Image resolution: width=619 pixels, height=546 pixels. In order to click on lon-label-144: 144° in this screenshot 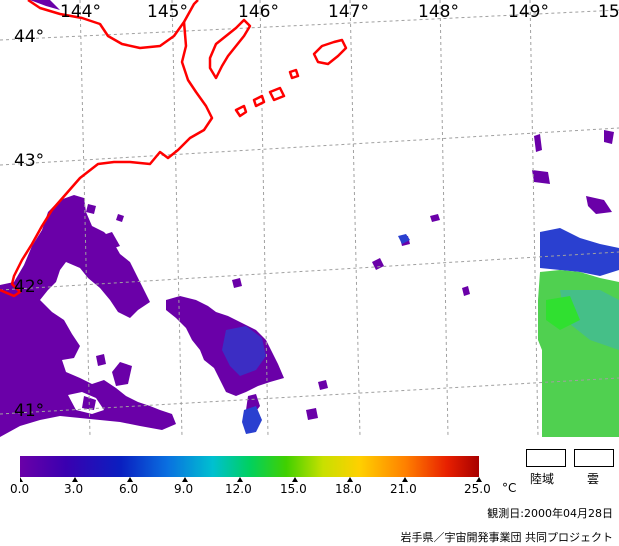, I will do `click(80, 12)`.